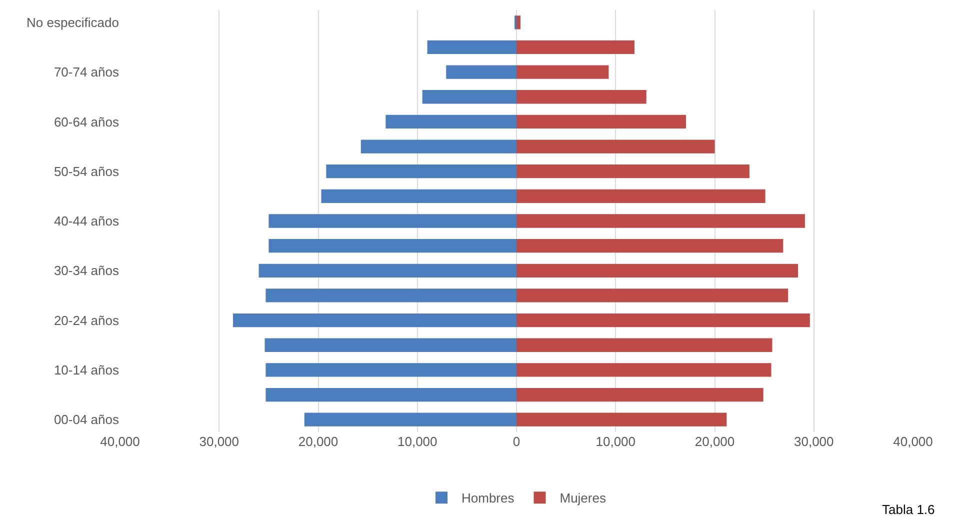 The image size is (953, 527). Describe the element at coordinates (488, 498) in the screenshot. I see `legend-label: Hombres` at that location.